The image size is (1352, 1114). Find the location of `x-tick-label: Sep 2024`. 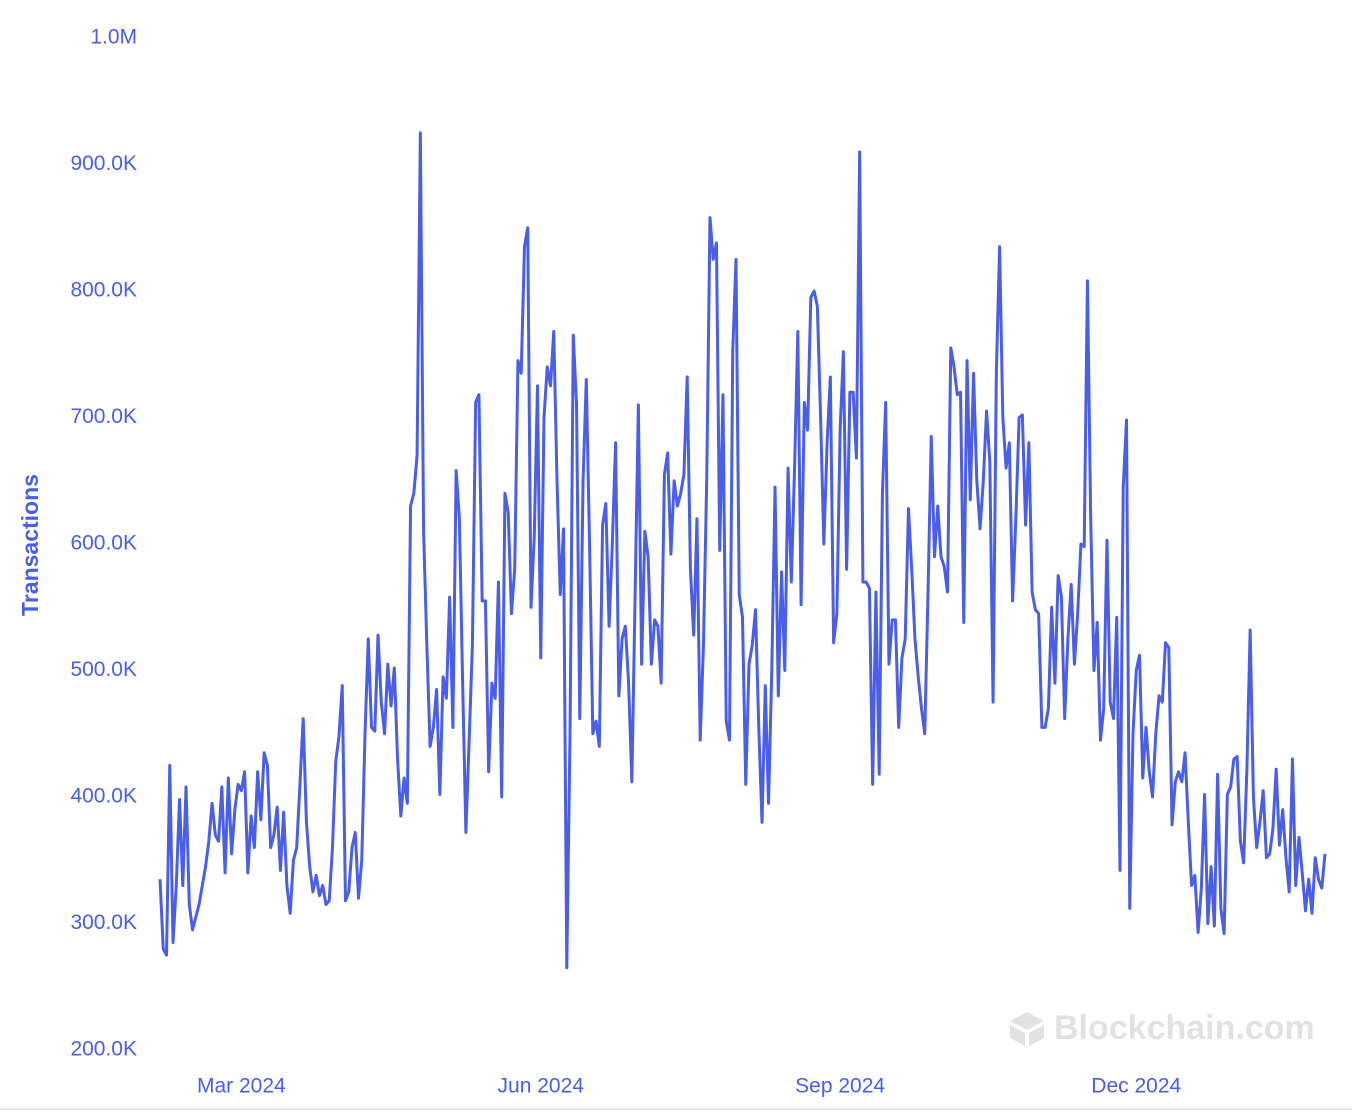

x-tick-label: Sep 2024 is located at coordinates (840, 1086).